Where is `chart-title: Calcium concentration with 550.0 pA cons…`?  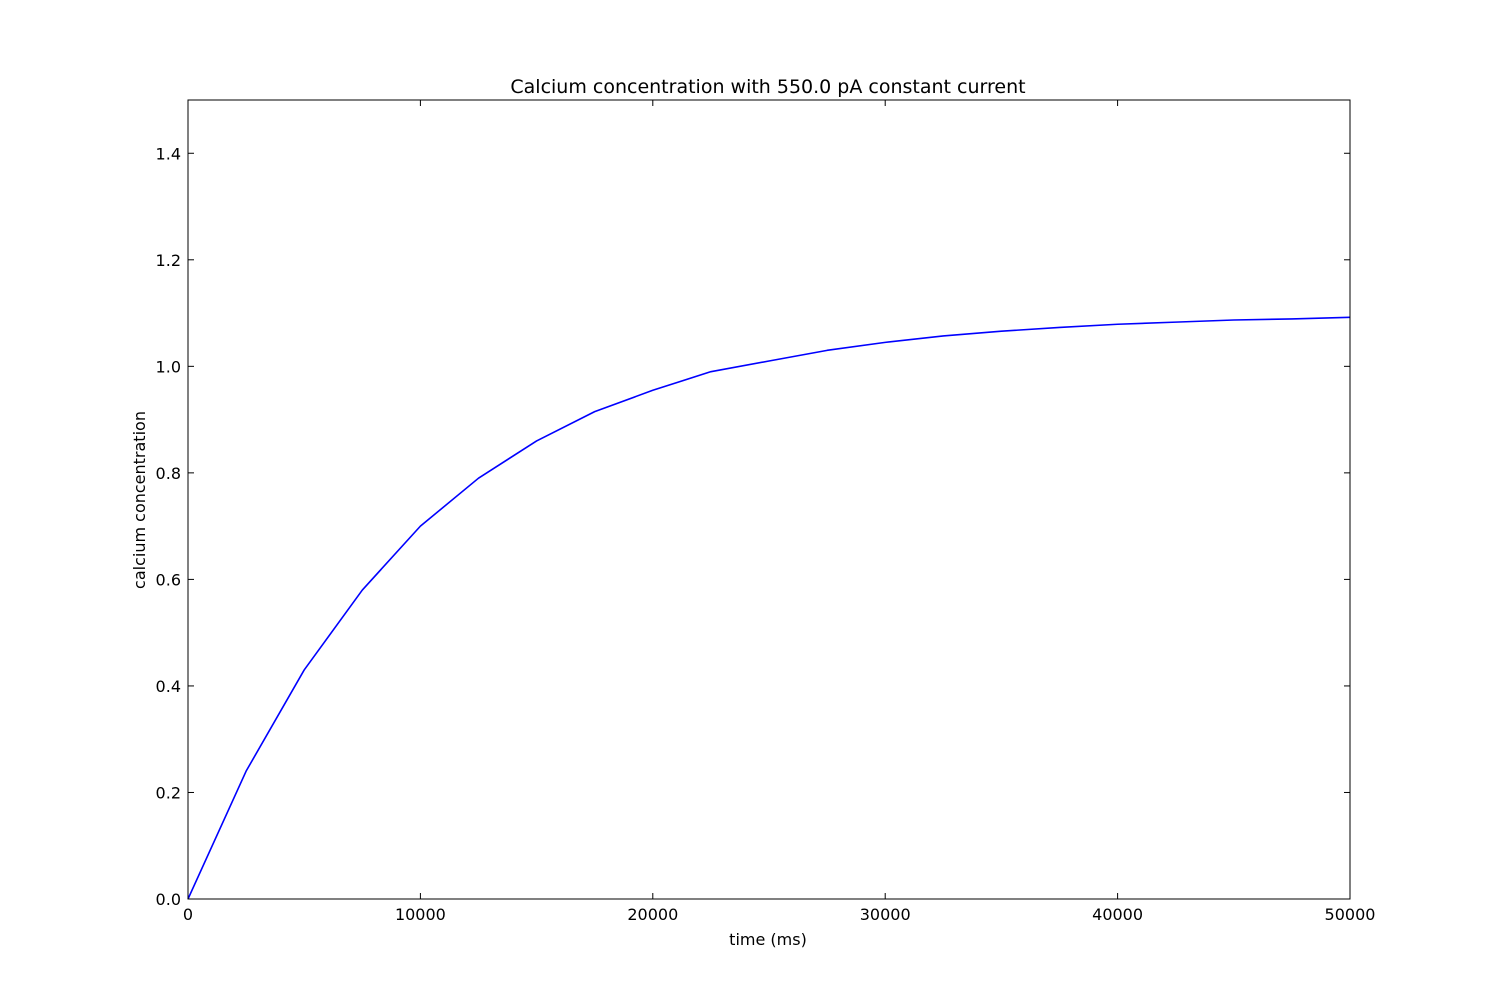
chart-title: Calcium concentration with 550.0 pA cons… is located at coordinates (767, 87).